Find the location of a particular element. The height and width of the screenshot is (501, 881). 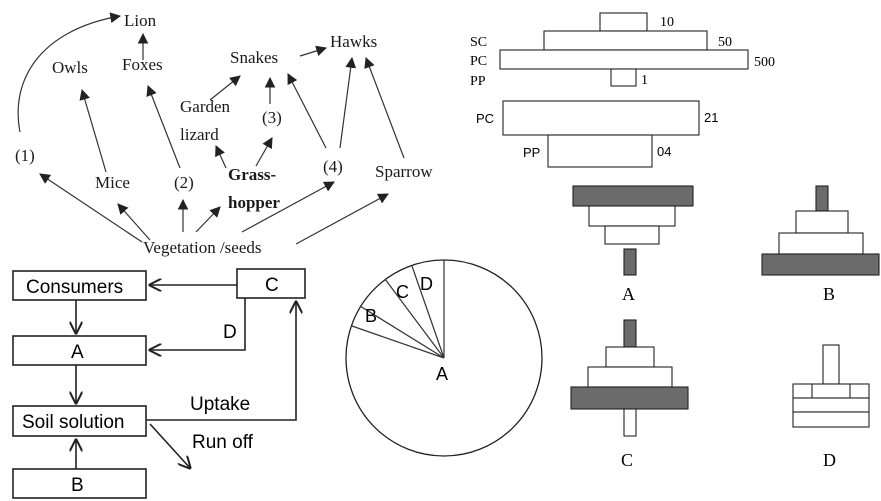

pyramid-top-value: 10 is located at coordinates (667, 22).